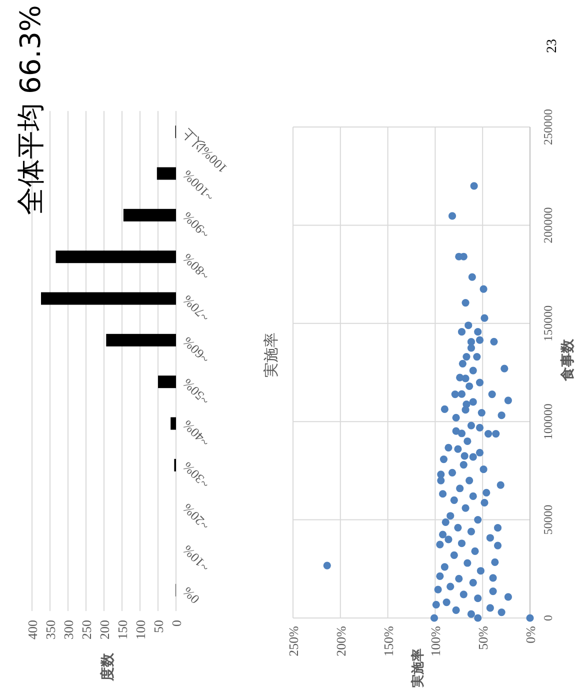  Describe the element at coordinates (568, 360) in the screenshot. I see `y-axis-title: 食事数` at that location.